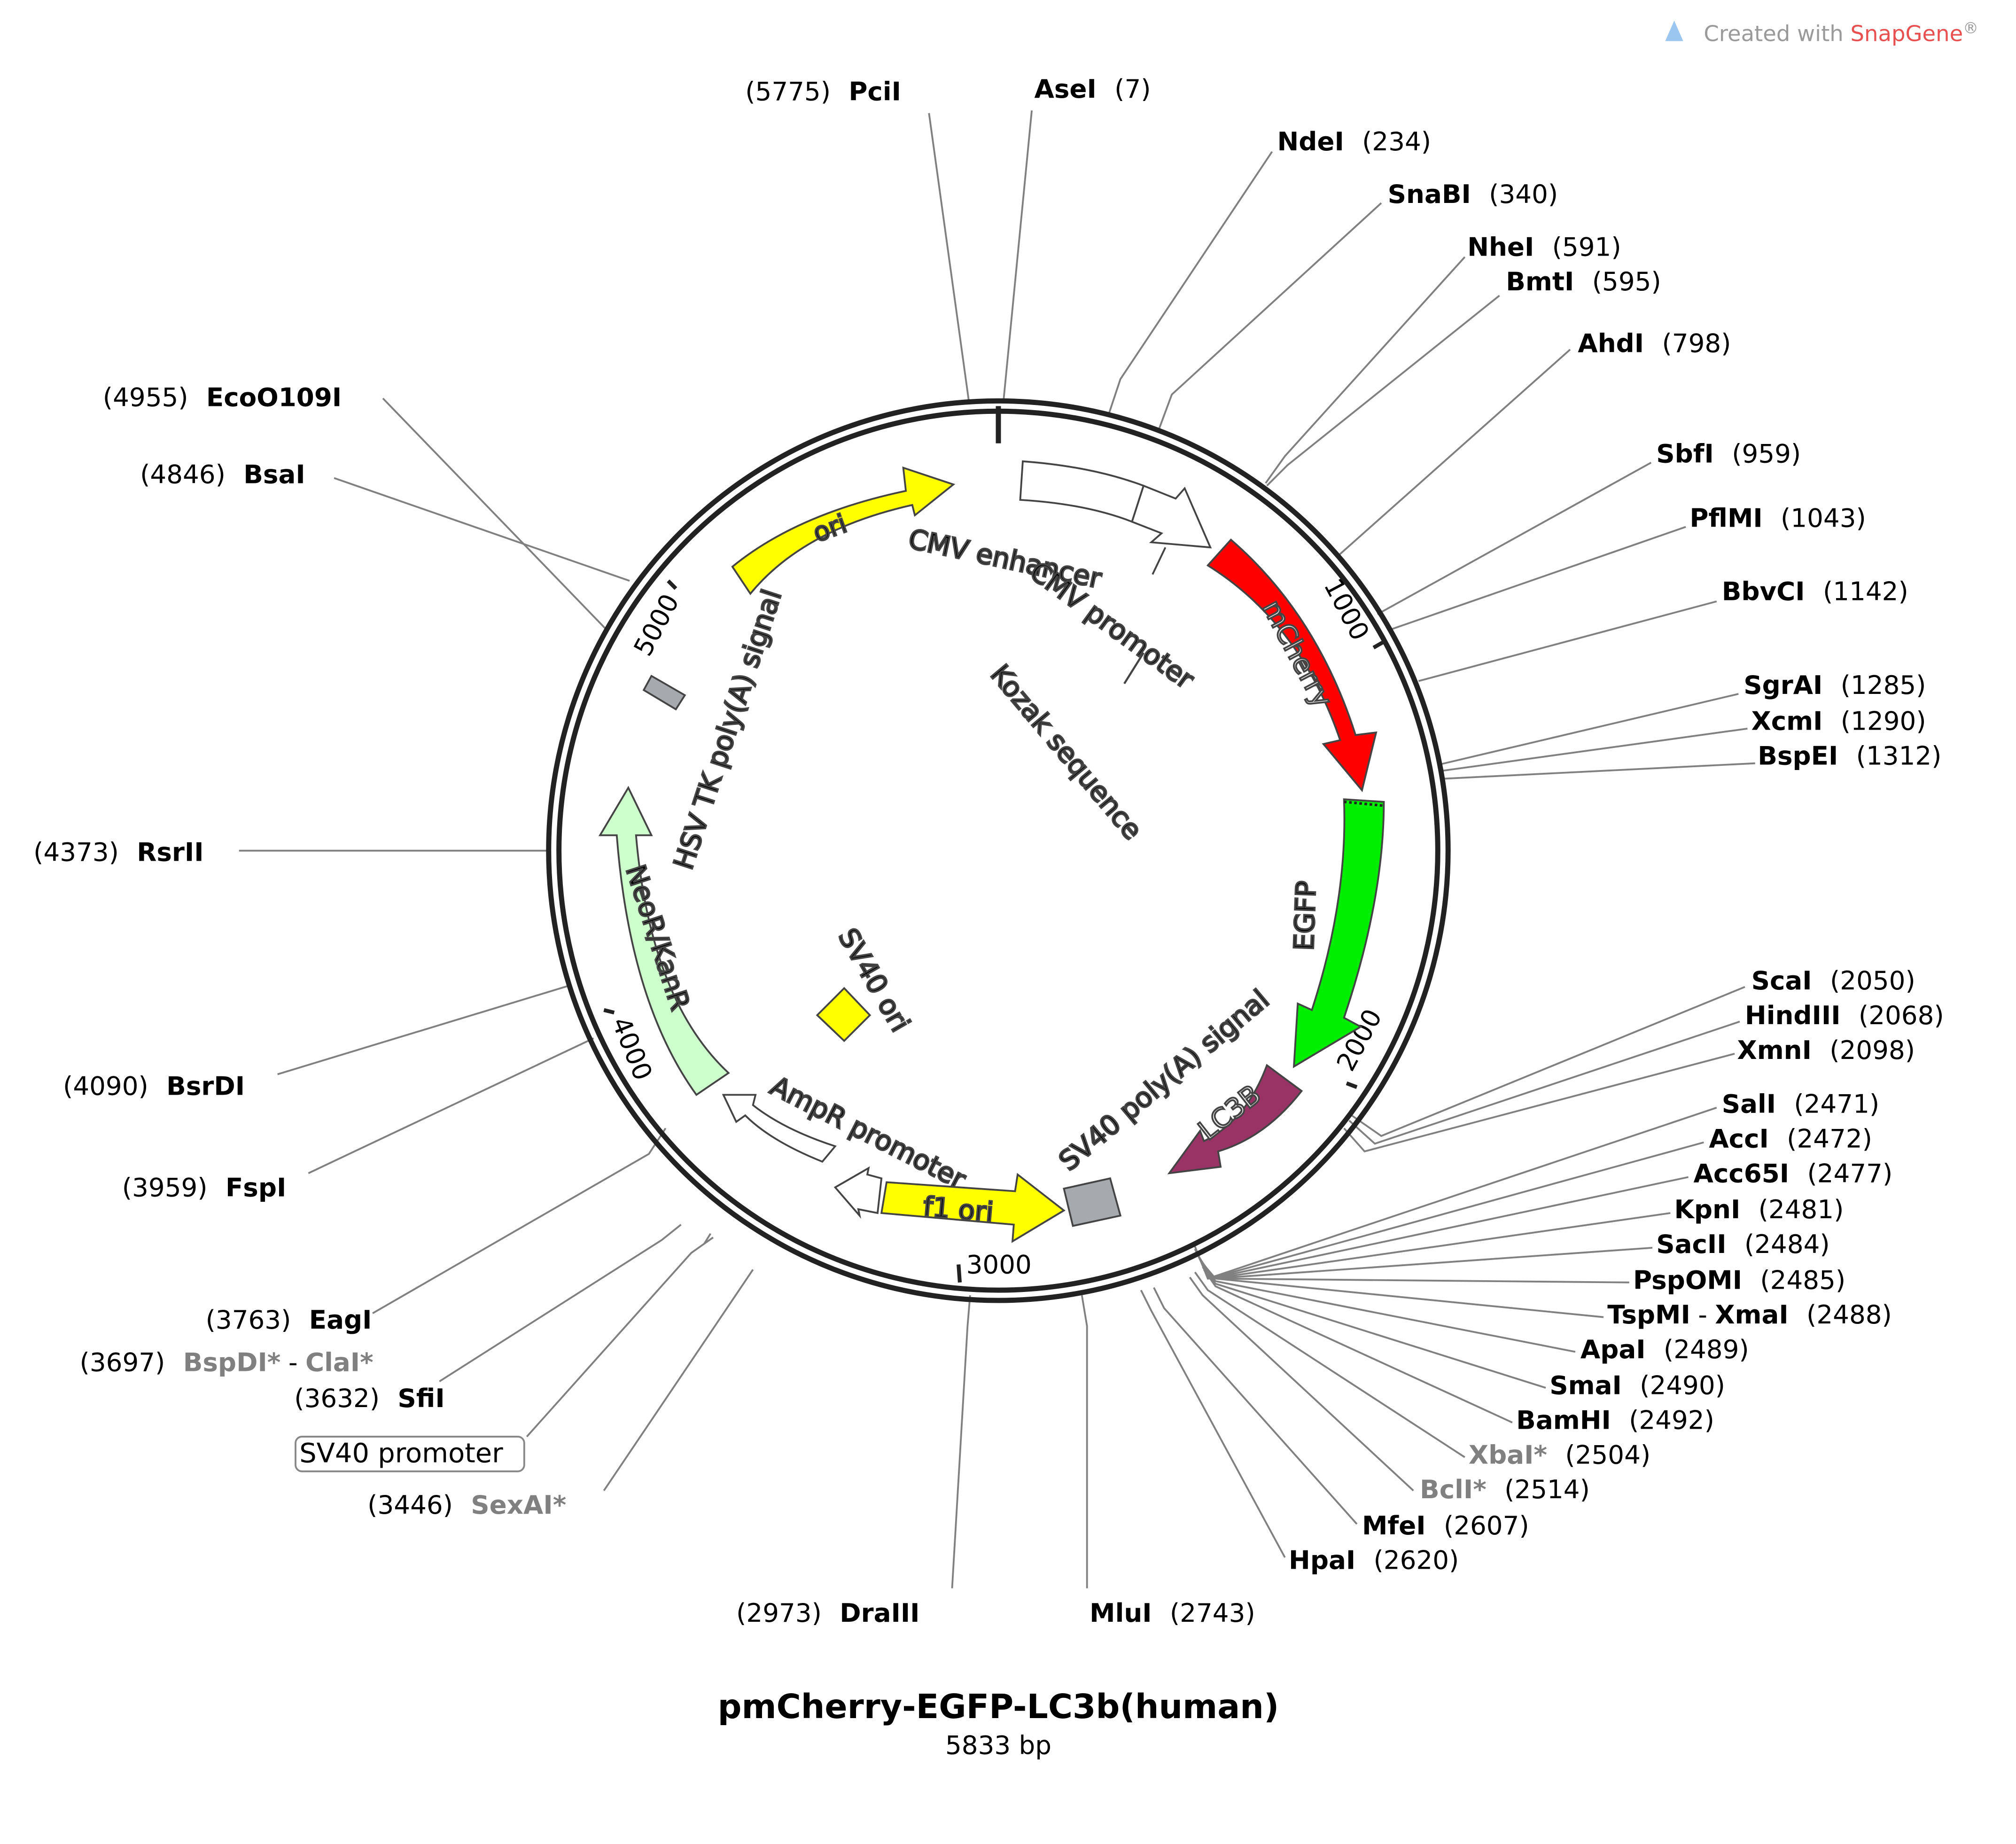  What do you see at coordinates (204, 1187) in the screenshot?
I see `enzyme-label: (3959) FspI` at bounding box center [204, 1187].